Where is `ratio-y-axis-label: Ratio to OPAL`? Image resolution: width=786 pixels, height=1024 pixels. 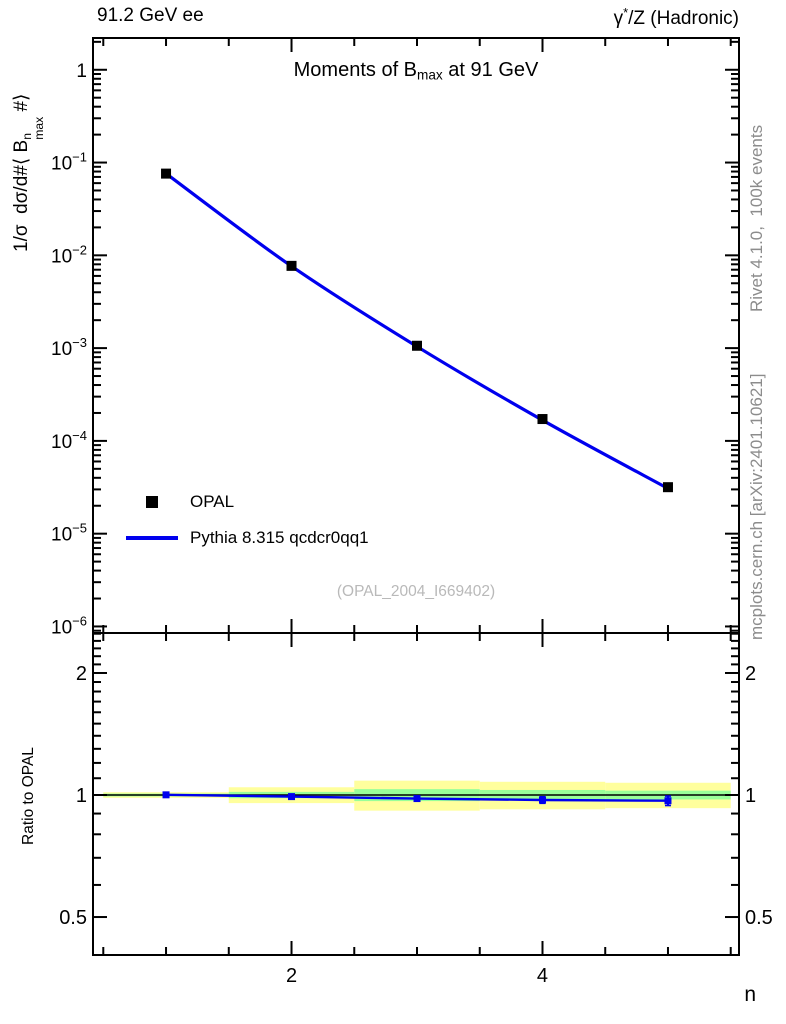 ratio-y-axis-label: Ratio to OPAL is located at coordinates (28, 796).